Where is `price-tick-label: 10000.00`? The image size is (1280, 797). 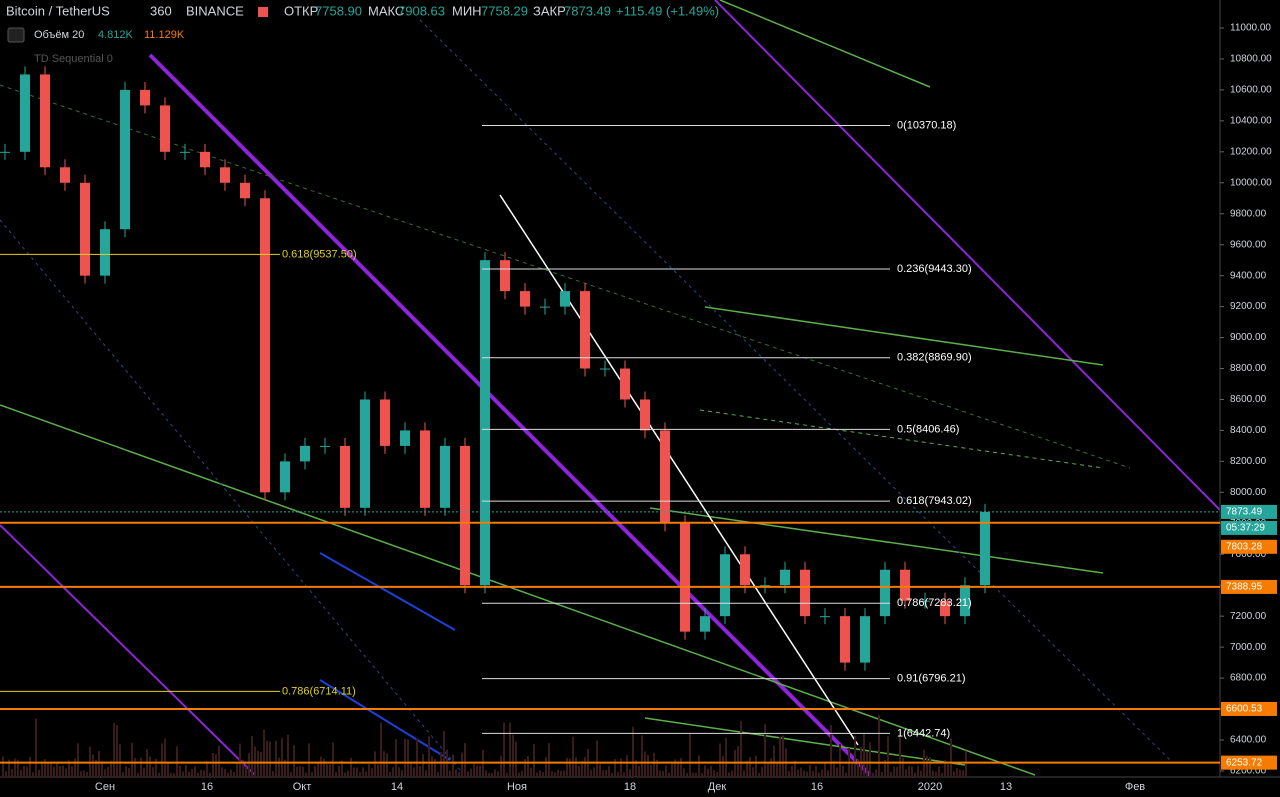 price-tick-label: 10000.00 is located at coordinates (1251, 182).